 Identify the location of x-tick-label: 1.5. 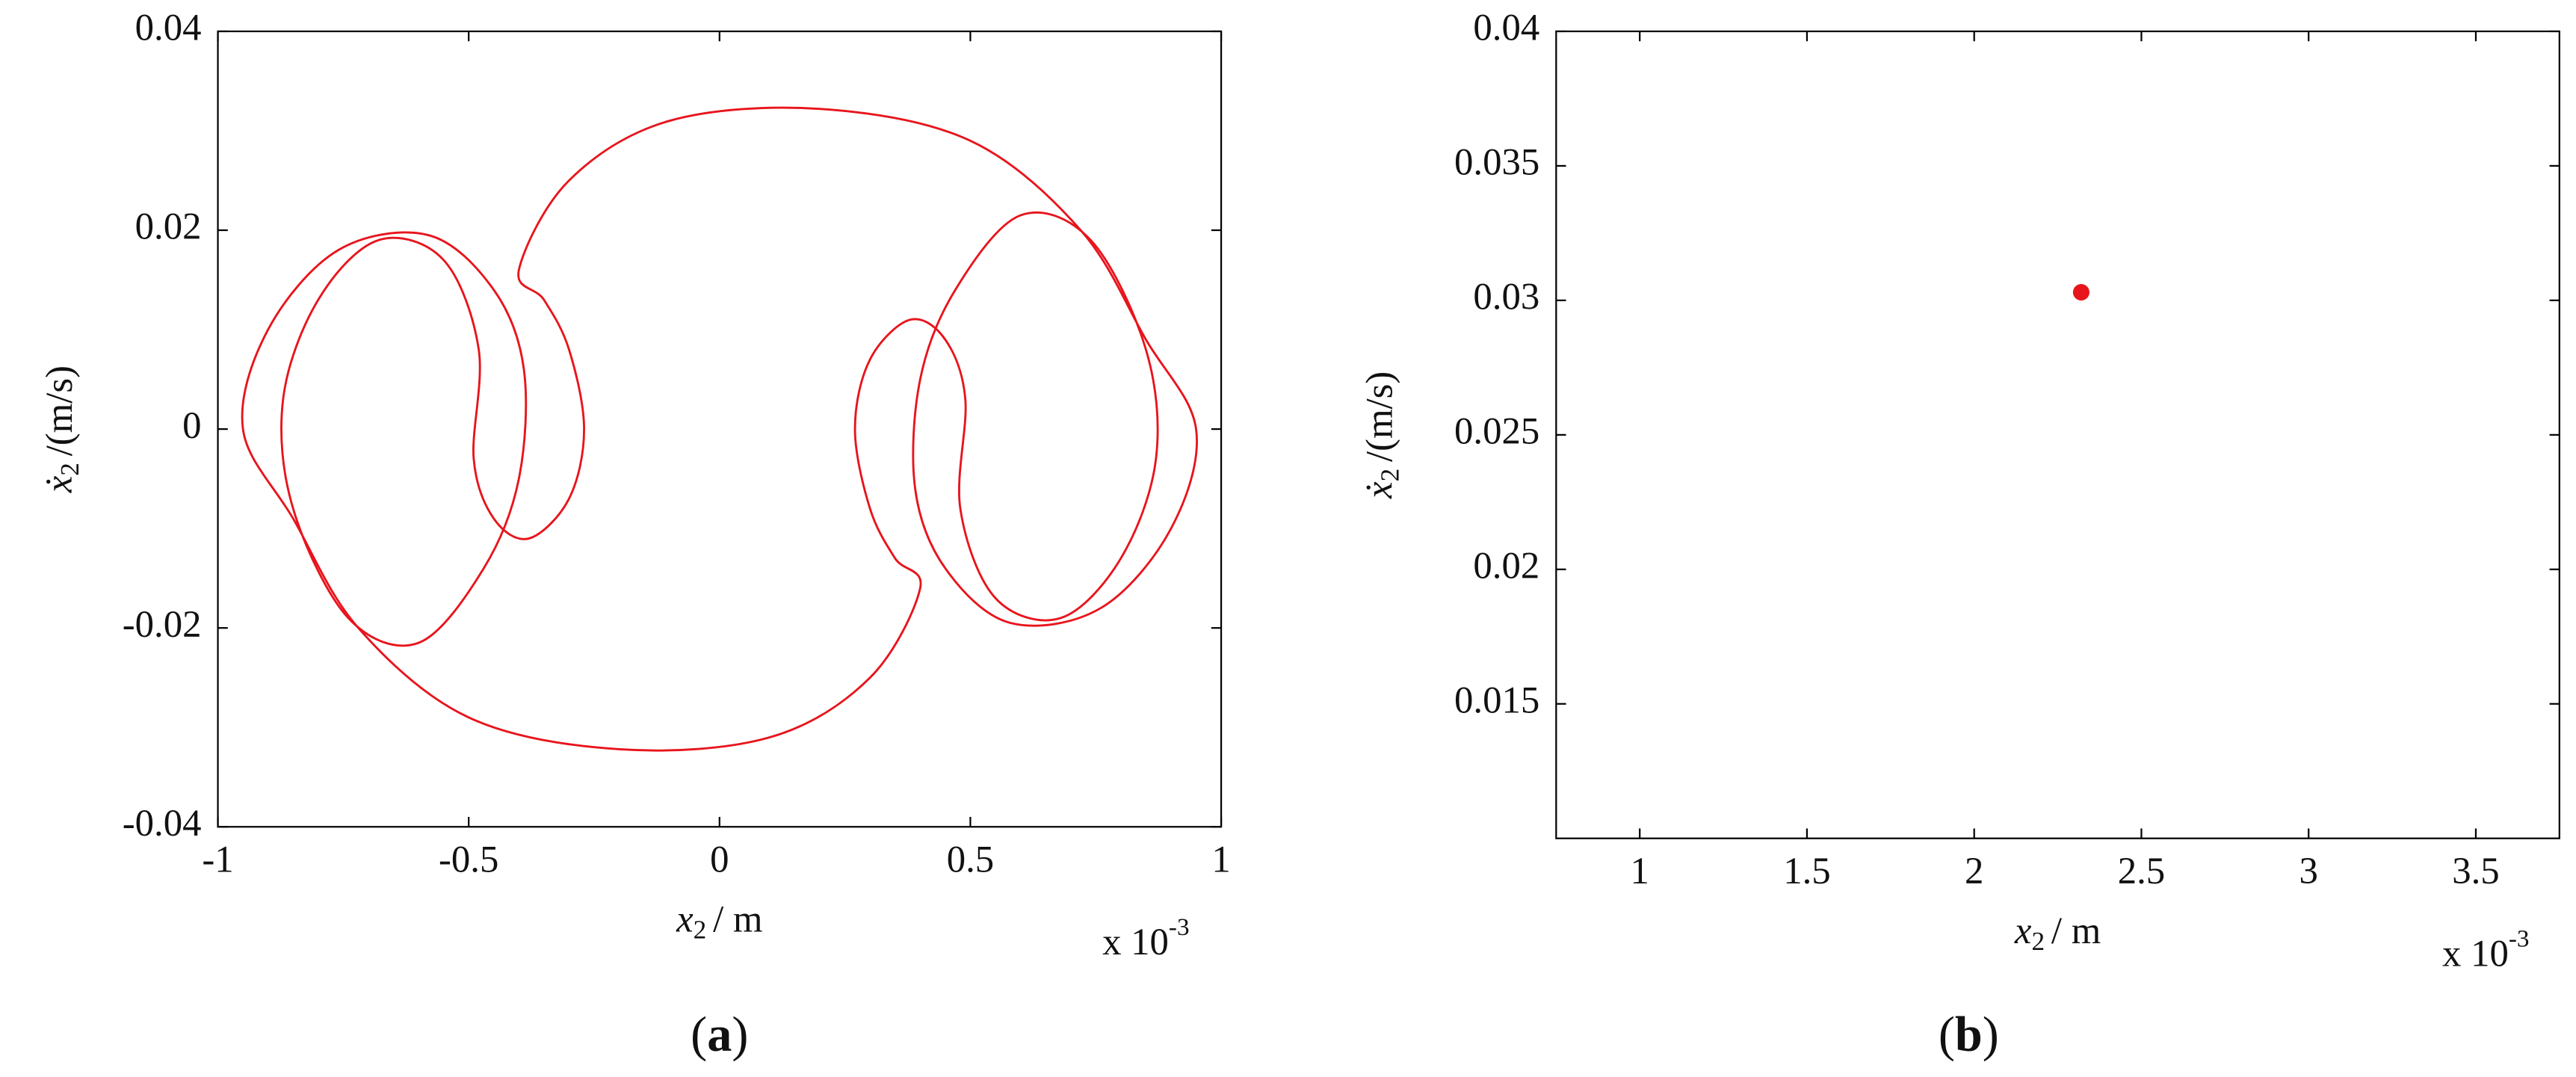
(1807, 871).